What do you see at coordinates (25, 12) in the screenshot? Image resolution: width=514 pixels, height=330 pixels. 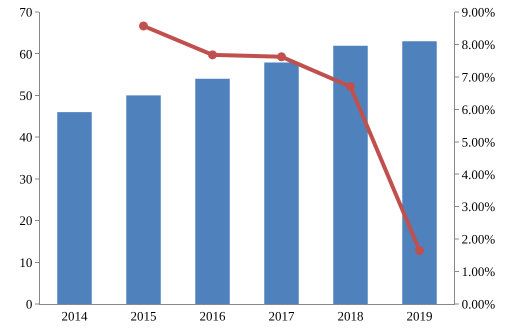 I see `y-tick-label: 70` at bounding box center [25, 12].